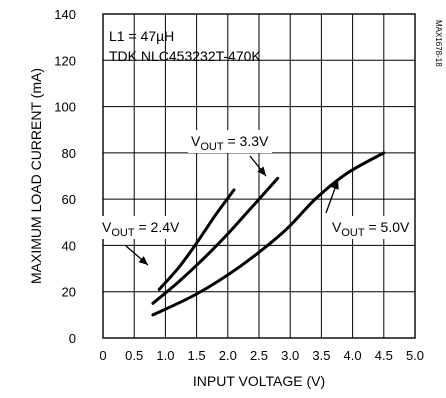 Image resolution: width=446 pixels, height=398 pixels. Describe the element at coordinates (185, 56) in the screenshot. I see `part-annotation: TDK NLC453232T-470K` at that location.